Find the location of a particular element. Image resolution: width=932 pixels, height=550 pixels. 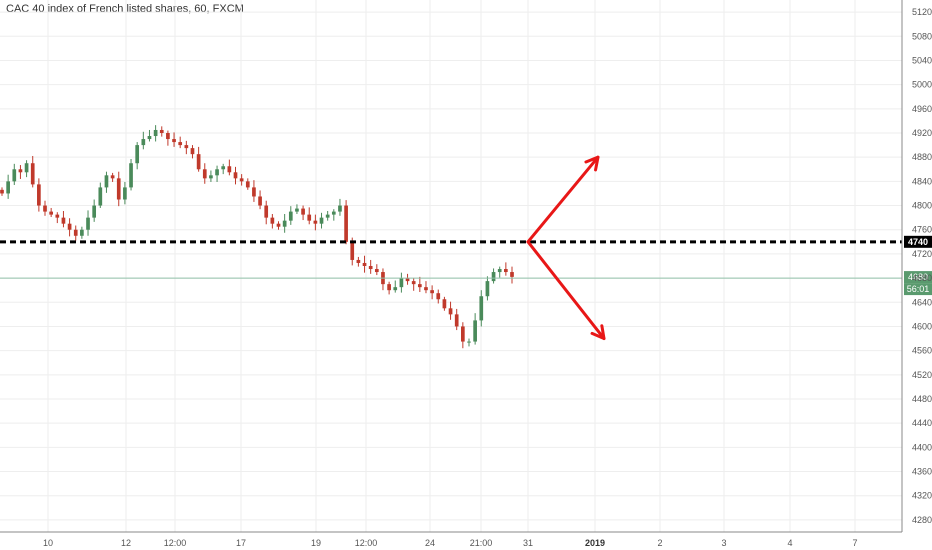

y-tick-label: 4760 is located at coordinates (922, 230).